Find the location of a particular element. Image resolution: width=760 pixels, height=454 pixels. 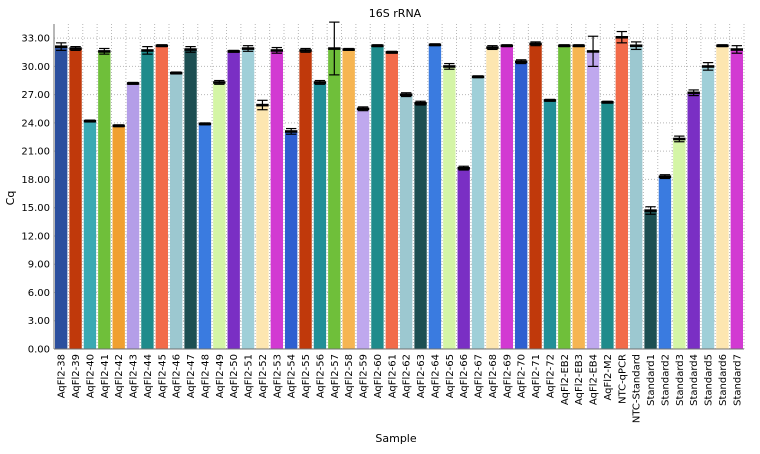

x-tick-label: Standard6 is located at coordinates (723, 380).